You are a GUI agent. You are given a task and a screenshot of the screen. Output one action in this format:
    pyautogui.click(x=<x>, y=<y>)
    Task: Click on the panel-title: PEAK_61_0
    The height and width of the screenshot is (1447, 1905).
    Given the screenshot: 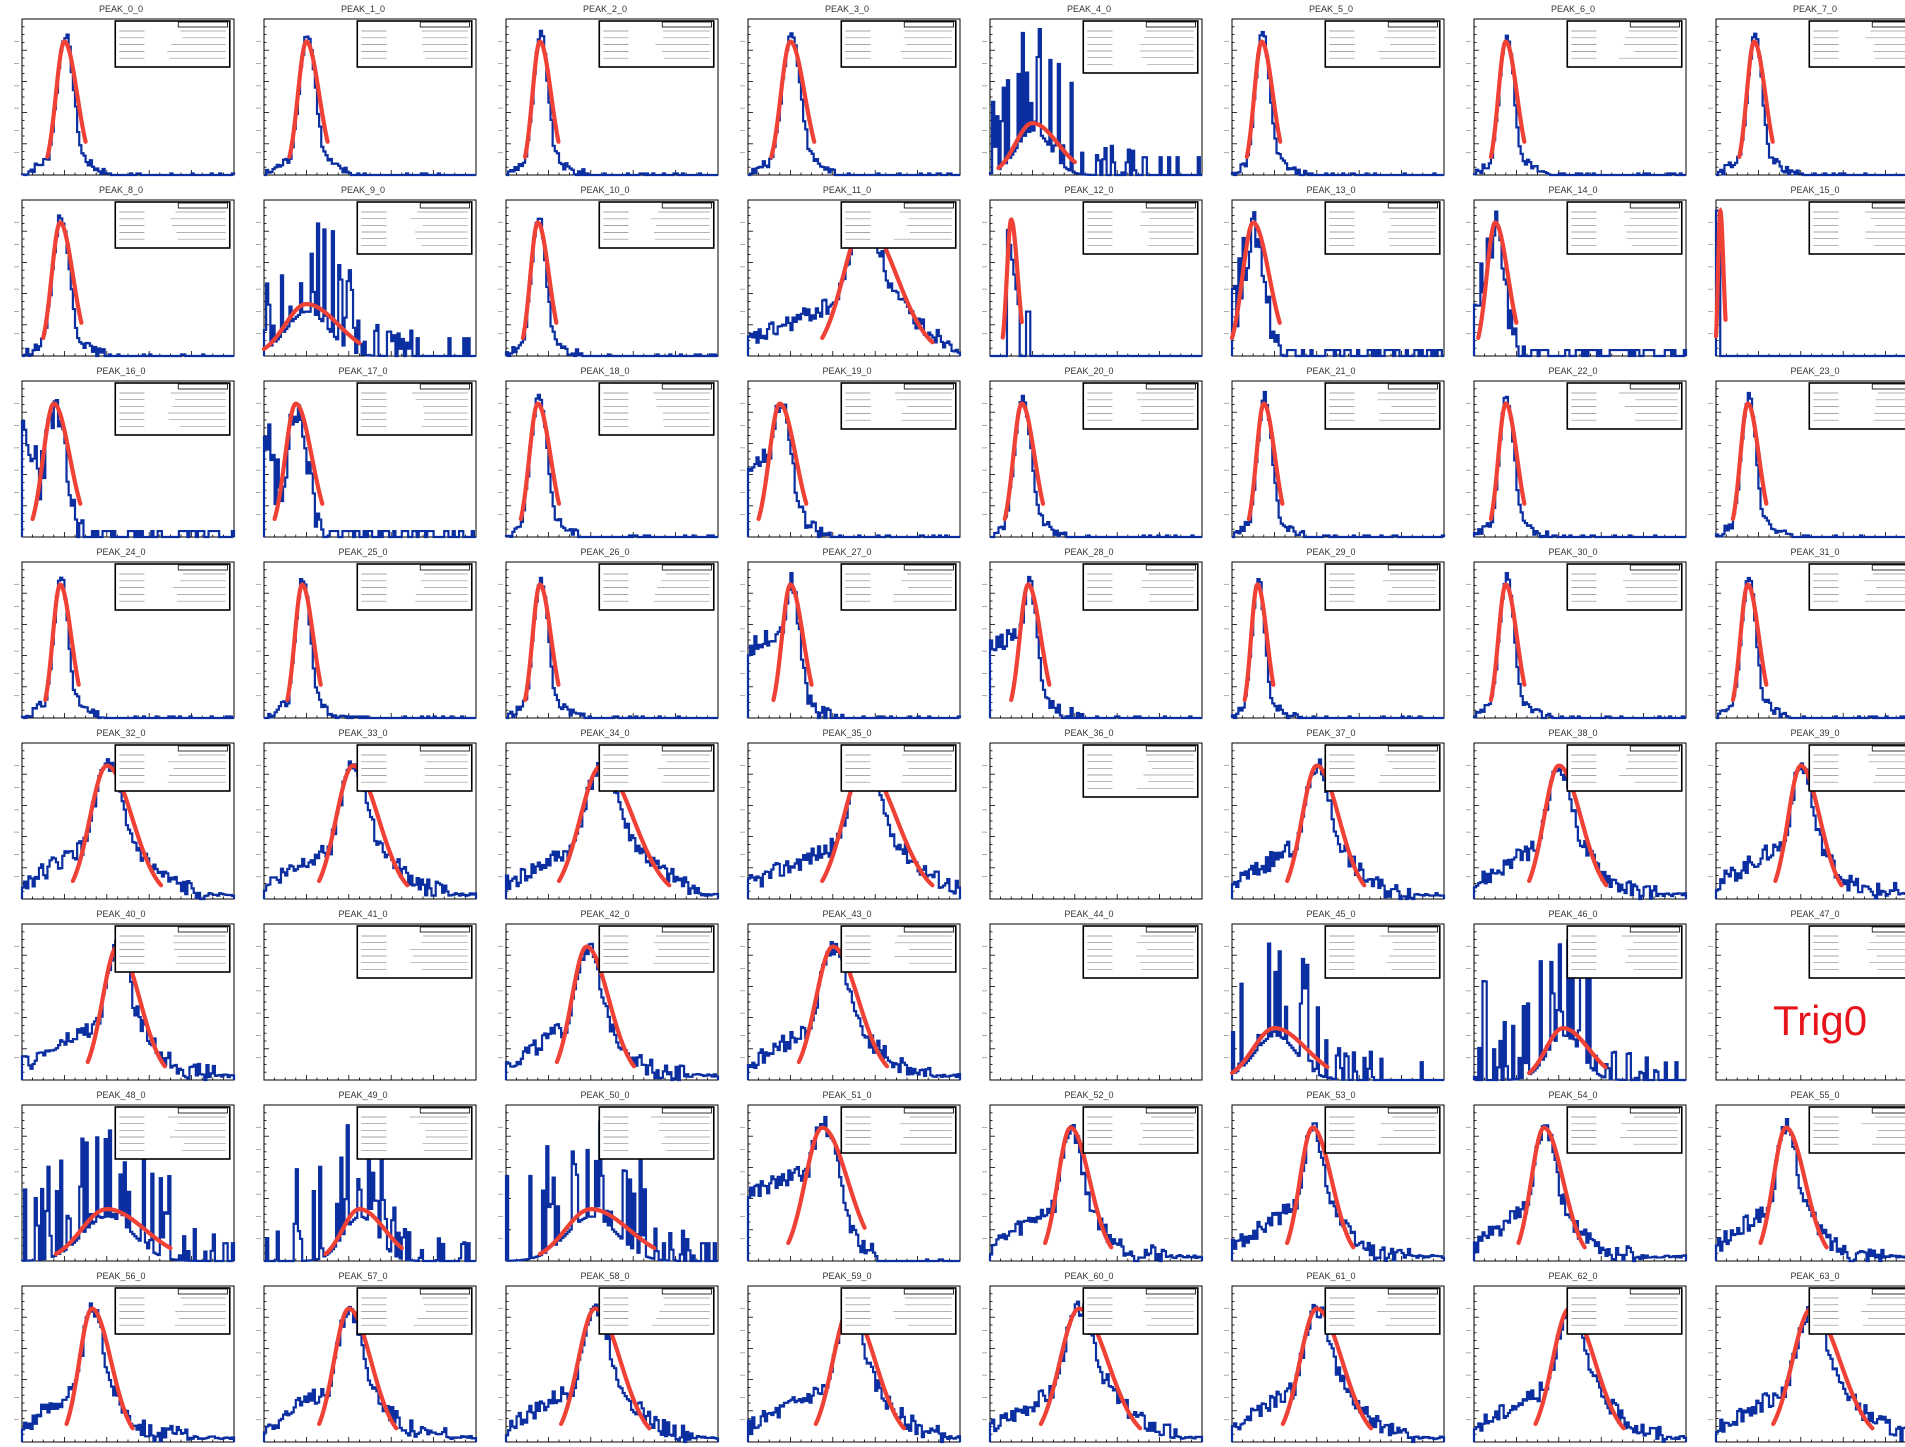 What is the action you would take?
    pyautogui.click(x=1331, y=1276)
    